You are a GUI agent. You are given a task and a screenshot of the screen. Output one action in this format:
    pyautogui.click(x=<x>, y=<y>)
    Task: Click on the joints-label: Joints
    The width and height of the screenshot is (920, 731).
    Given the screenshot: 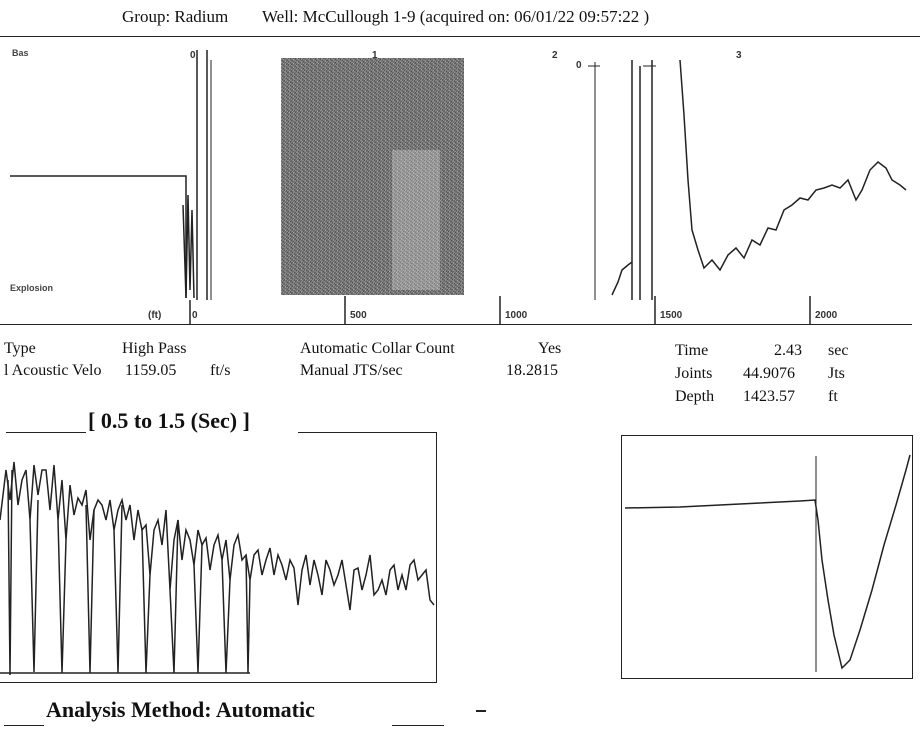 What is the action you would take?
    pyautogui.click(x=694, y=373)
    